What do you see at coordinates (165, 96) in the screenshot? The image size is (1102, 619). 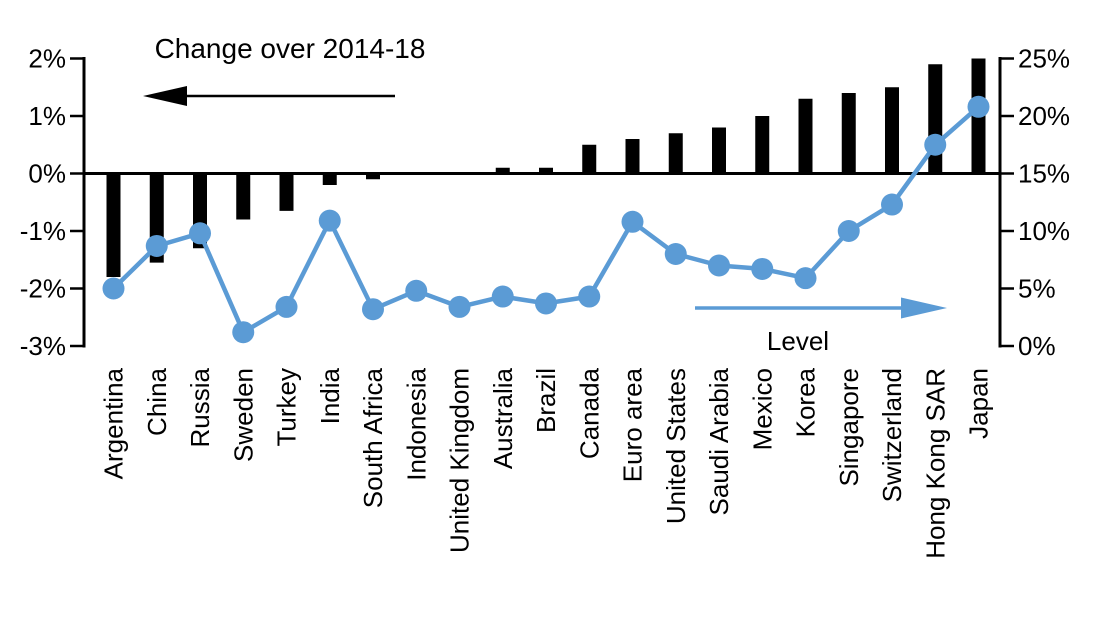 I see `change-arrow-head-icon` at bounding box center [165, 96].